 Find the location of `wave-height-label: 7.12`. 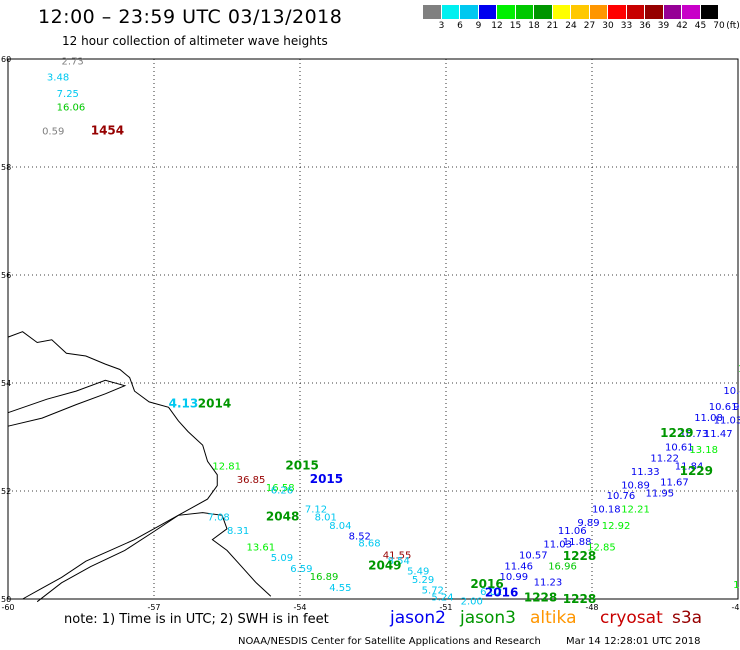

wave-height-label: 7.12 is located at coordinates (316, 510).